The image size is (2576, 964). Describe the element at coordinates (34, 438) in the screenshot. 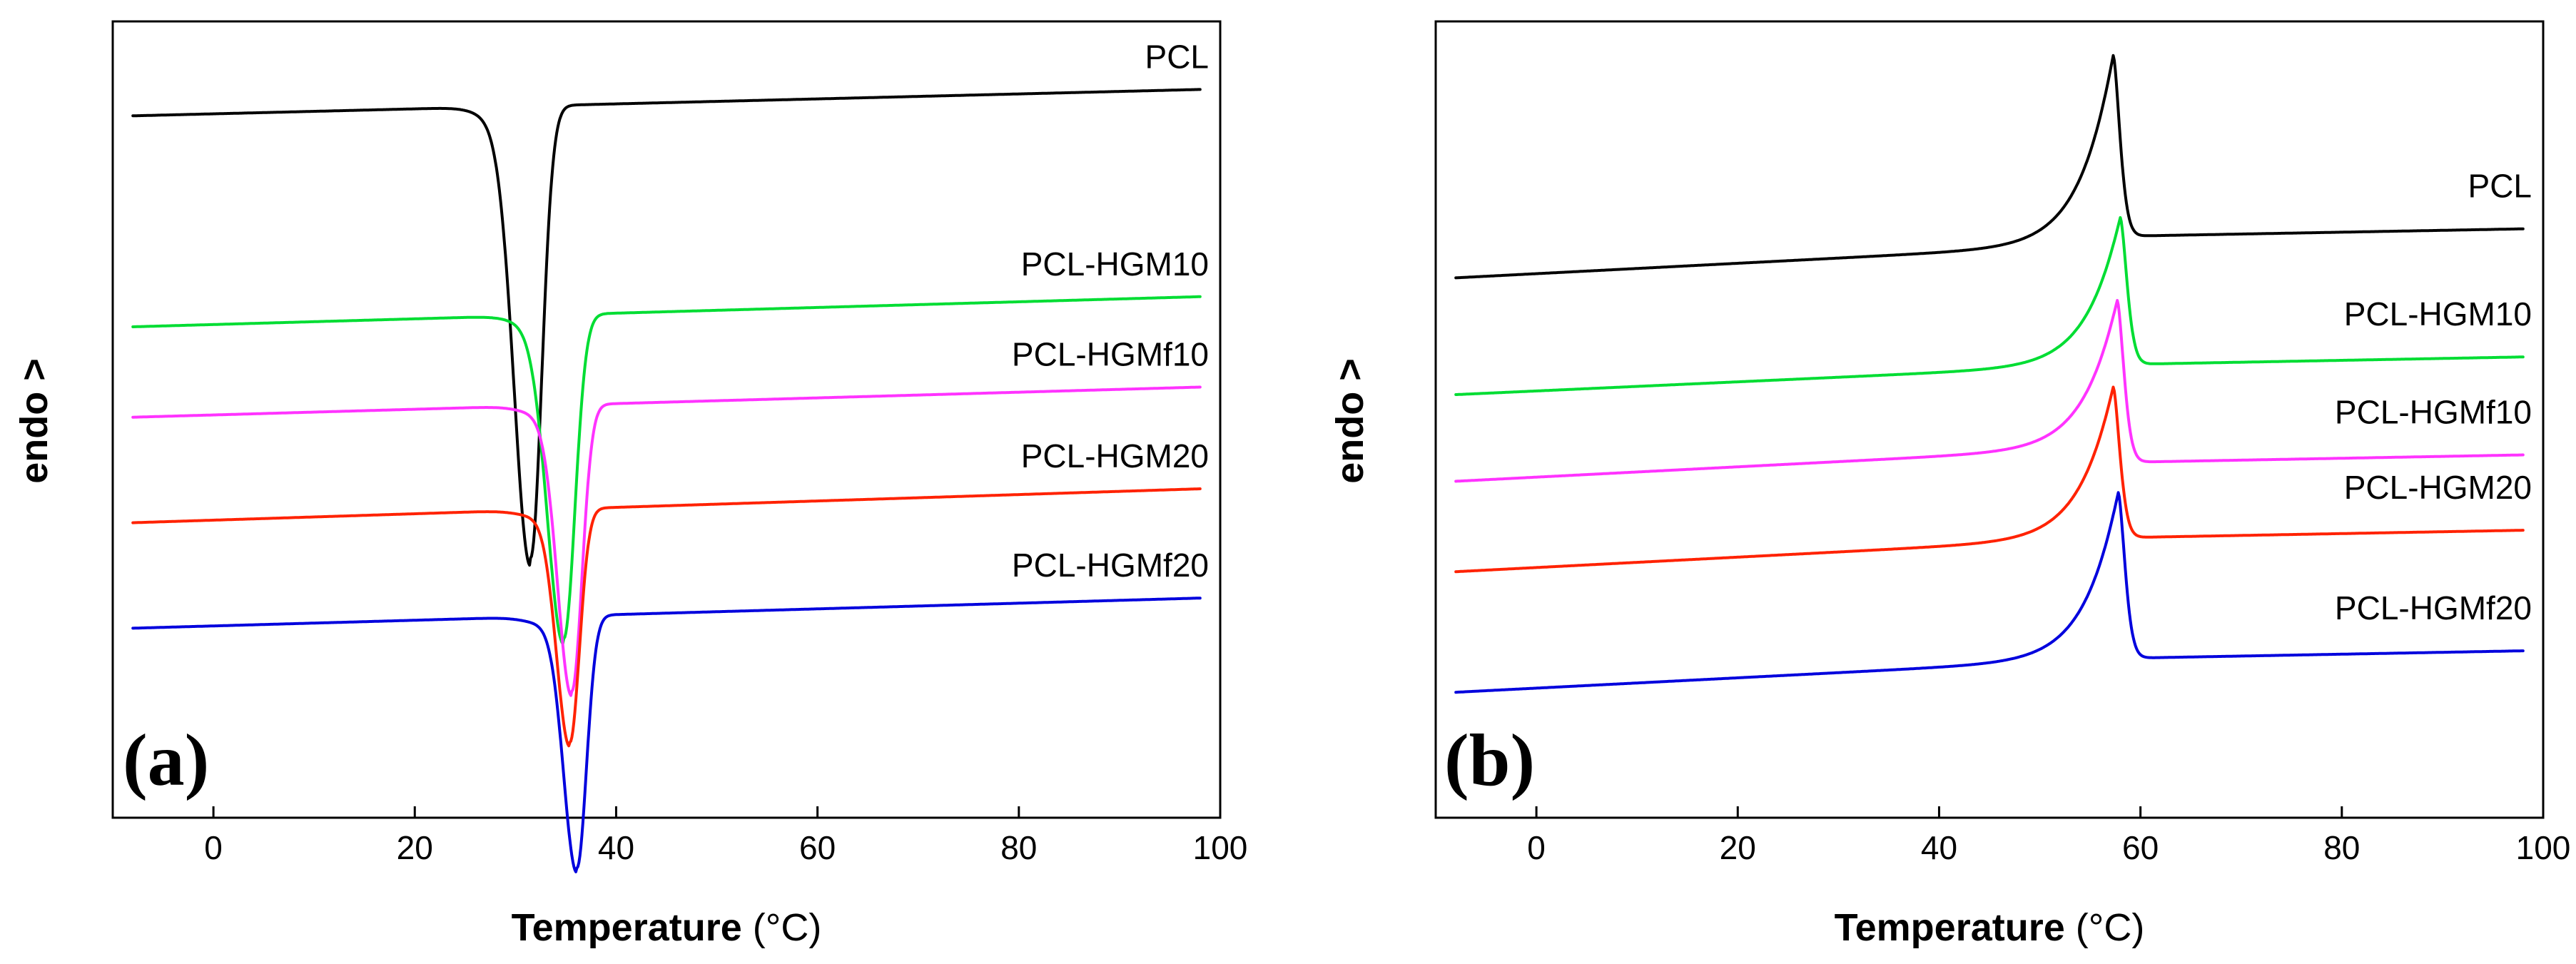

I see `panel-a-y-axis-title-main: endo` at that location.